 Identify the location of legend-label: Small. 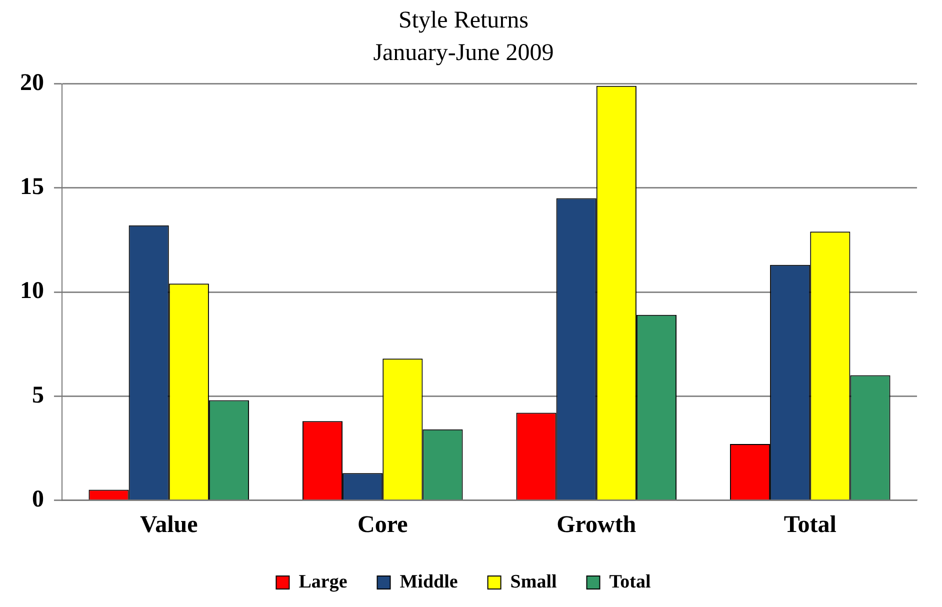
(533, 581).